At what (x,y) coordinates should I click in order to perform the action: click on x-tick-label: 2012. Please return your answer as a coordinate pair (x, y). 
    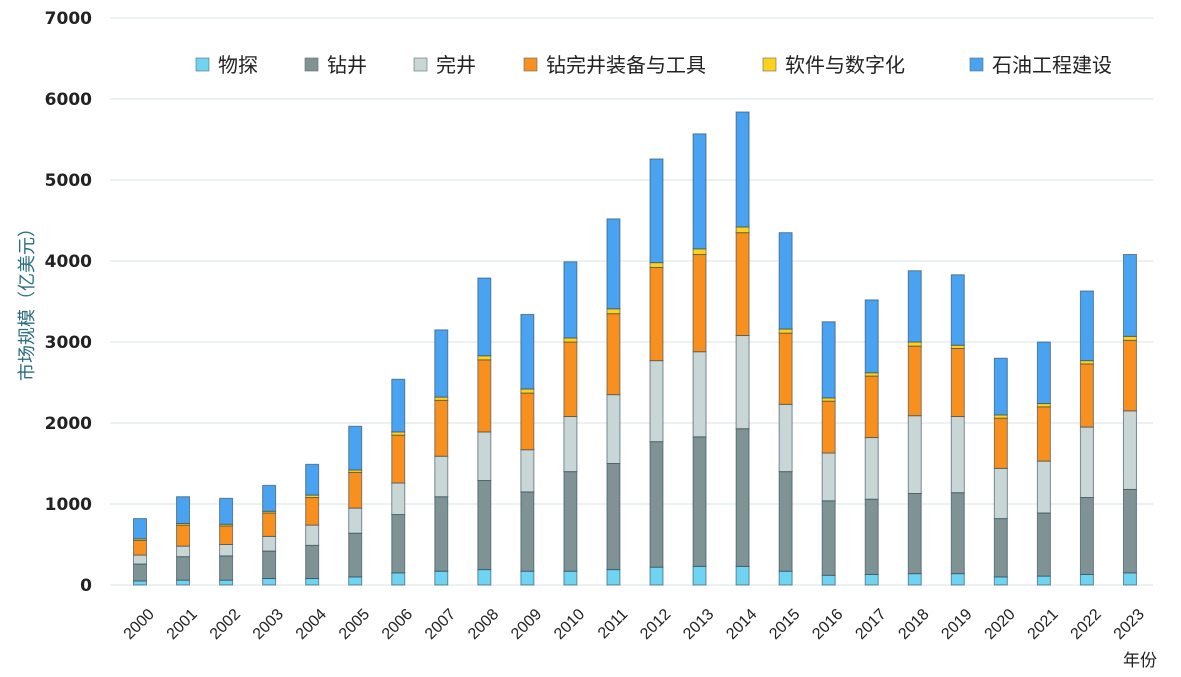
    Looking at the image, I should click on (655, 624).